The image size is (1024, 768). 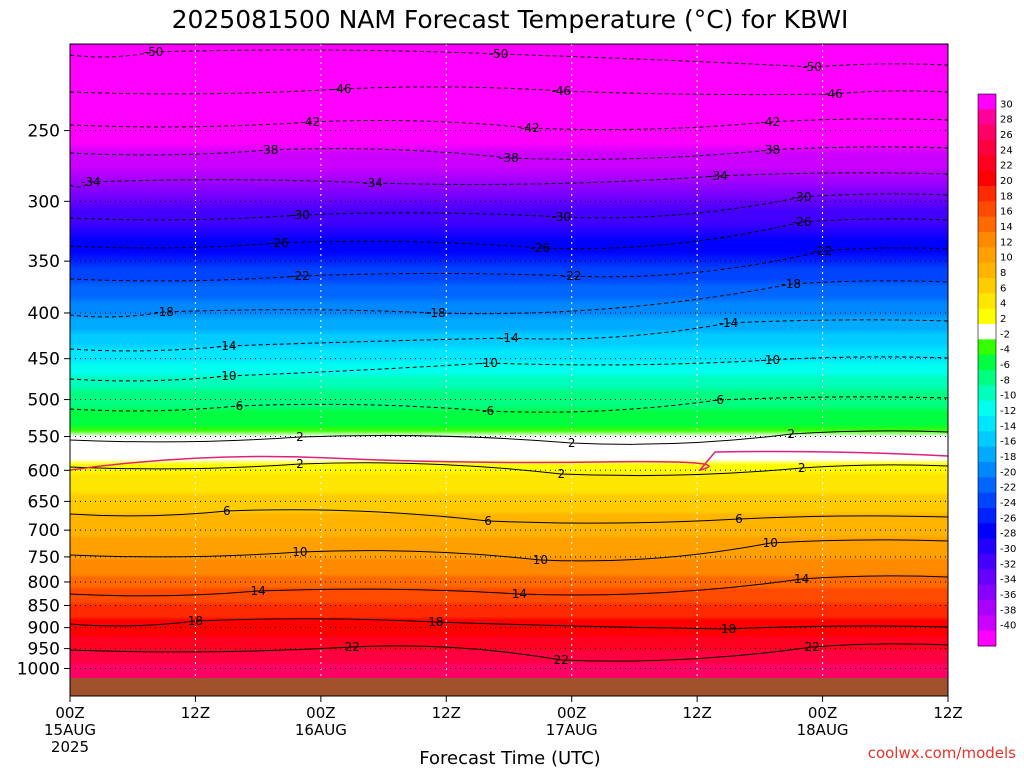 I want to click on y-tick-label: 900, so click(x=44, y=629).